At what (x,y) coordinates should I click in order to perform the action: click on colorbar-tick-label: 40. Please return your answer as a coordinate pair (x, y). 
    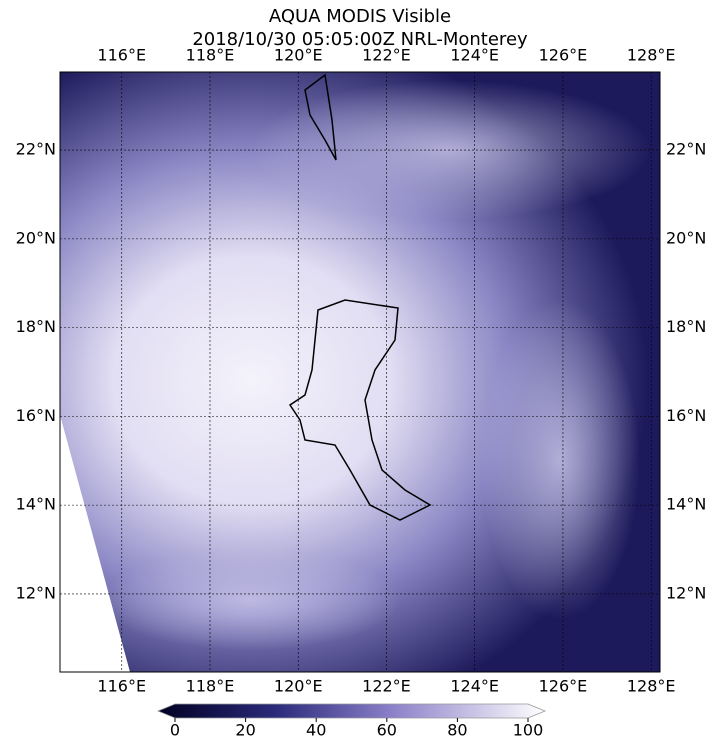
    Looking at the image, I should click on (316, 730).